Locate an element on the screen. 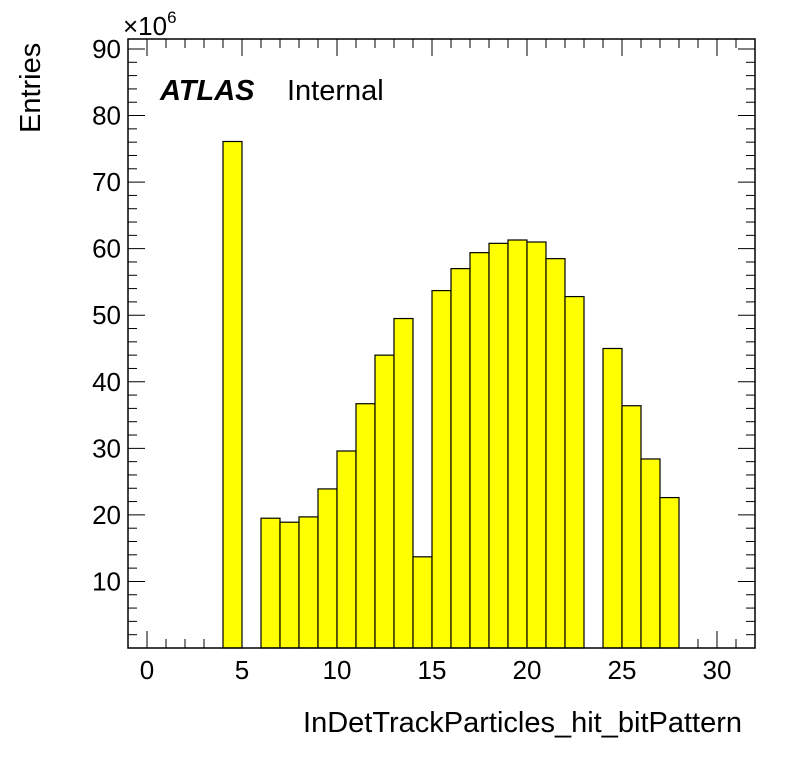  y-tick-label: 60 is located at coordinates (106, 249).